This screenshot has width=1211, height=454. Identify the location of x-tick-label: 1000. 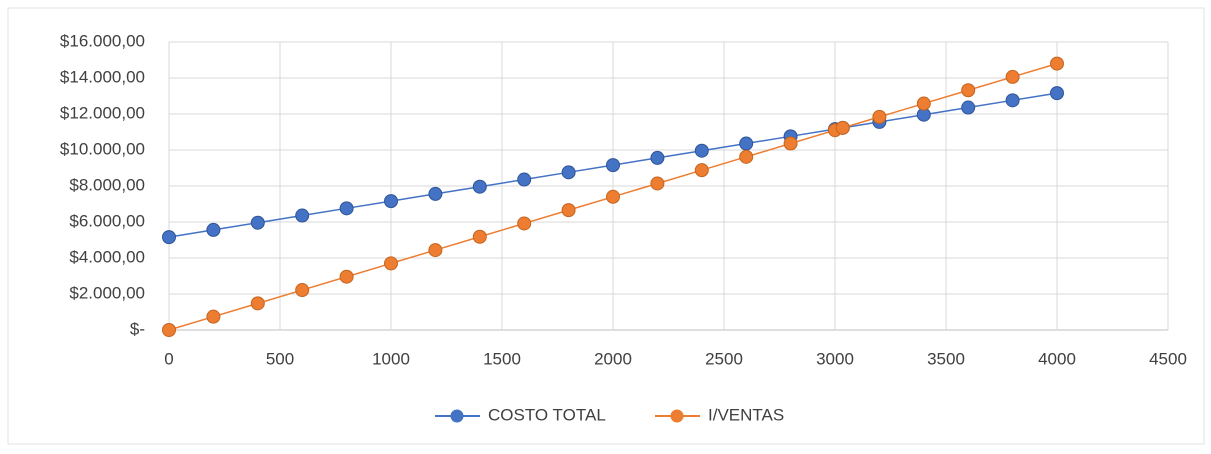
(391, 358).